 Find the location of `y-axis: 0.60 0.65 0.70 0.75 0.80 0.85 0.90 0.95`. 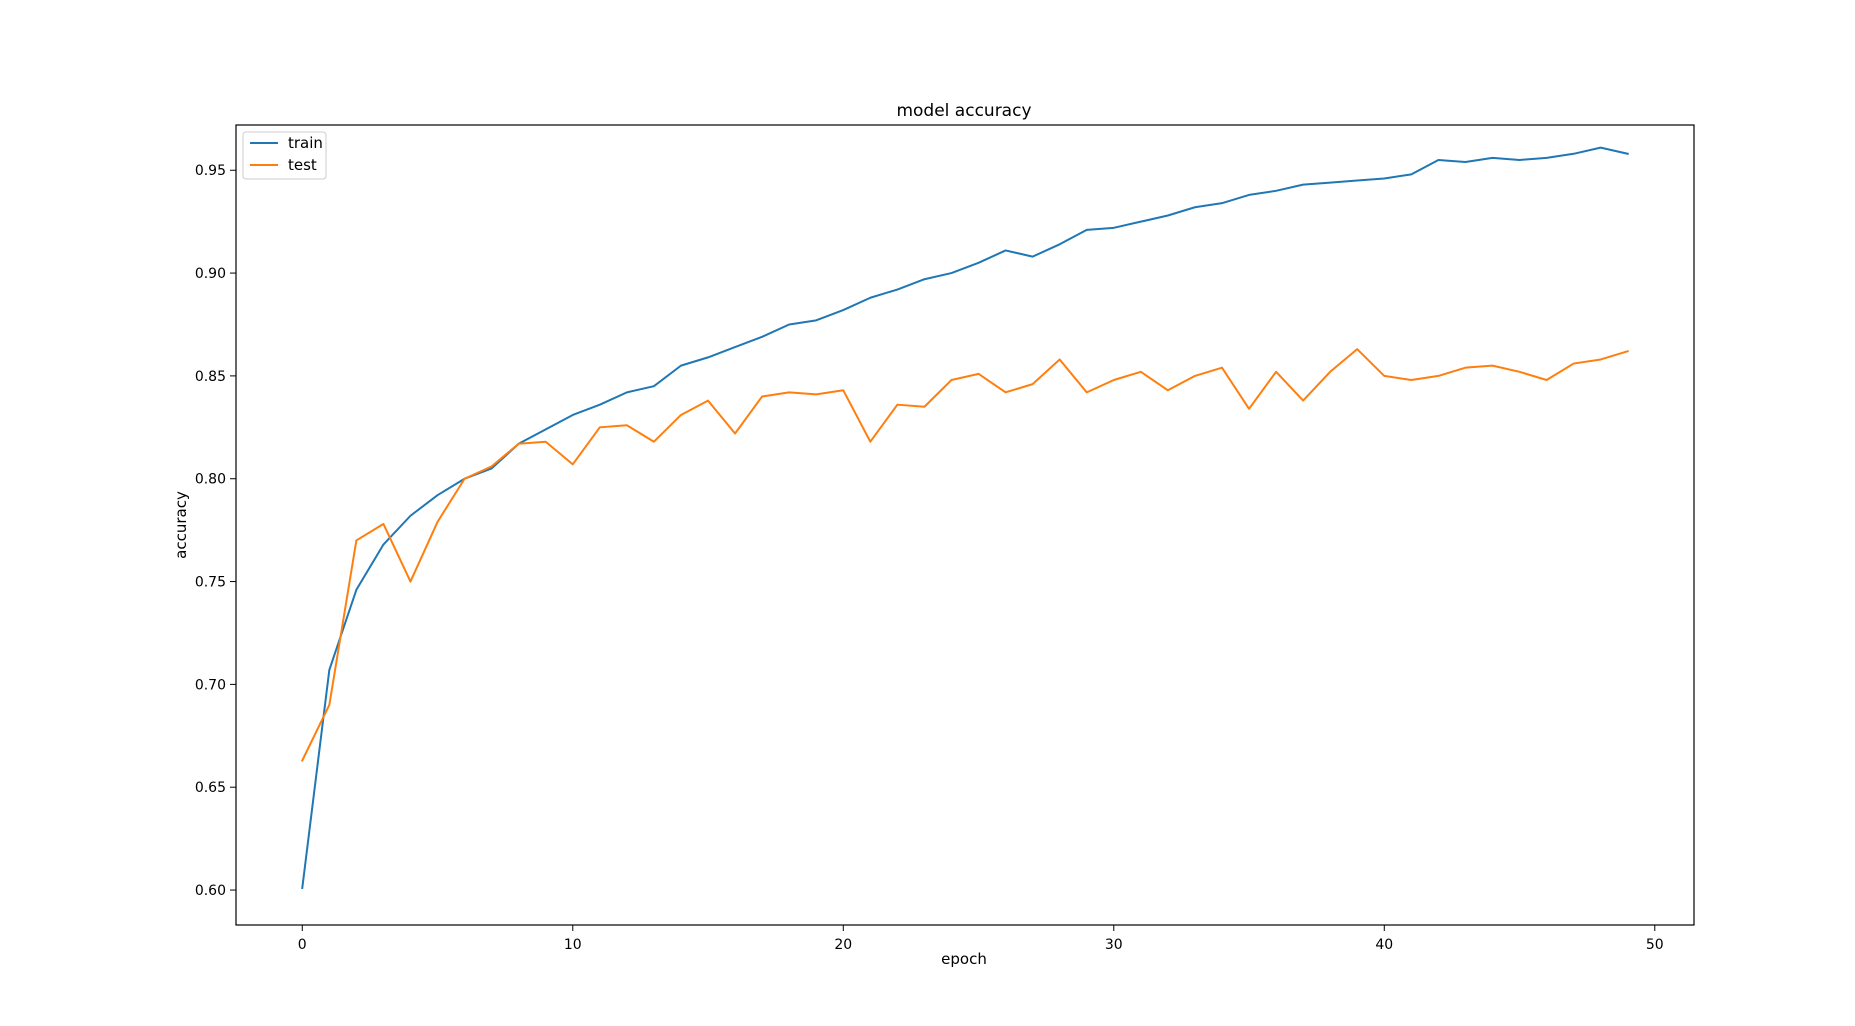

y-axis: 0.60 0.65 0.70 0.75 0.80 0.85 0.90 0.95 is located at coordinates (215, 531).